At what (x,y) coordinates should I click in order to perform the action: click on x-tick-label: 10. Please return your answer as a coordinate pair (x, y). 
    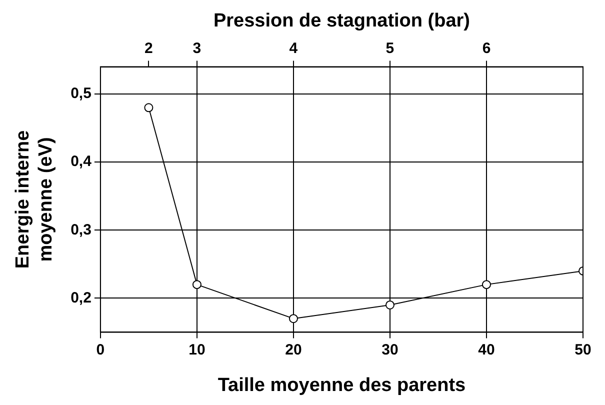
    Looking at the image, I should click on (197, 349).